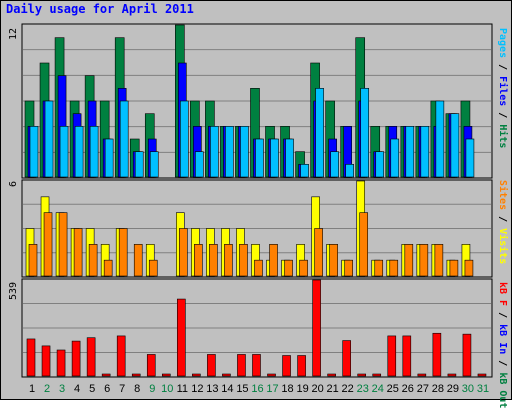 This screenshot has height=408, width=512. Describe the element at coordinates (348, 389) in the screenshot. I see `day-label: 22` at that location.